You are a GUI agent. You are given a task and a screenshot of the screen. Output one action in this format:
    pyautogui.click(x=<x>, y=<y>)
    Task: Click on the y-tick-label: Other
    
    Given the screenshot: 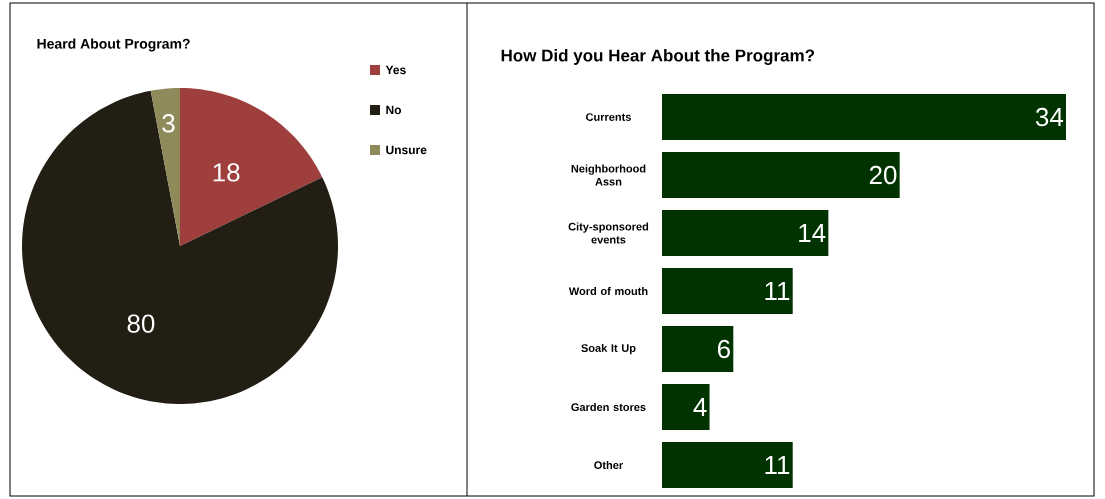 What is the action you would take?
    pyautogui.click(x=608, y=465)
    